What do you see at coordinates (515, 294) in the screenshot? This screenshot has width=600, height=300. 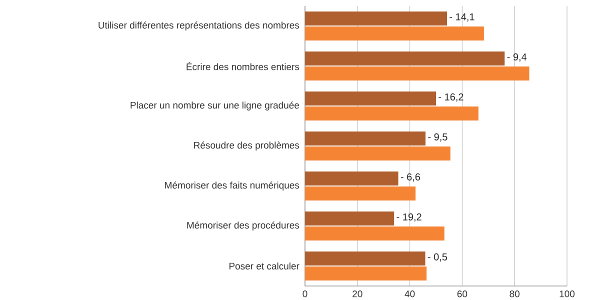 I see `x-tick-label: 80` at bounding box center [515, 294].